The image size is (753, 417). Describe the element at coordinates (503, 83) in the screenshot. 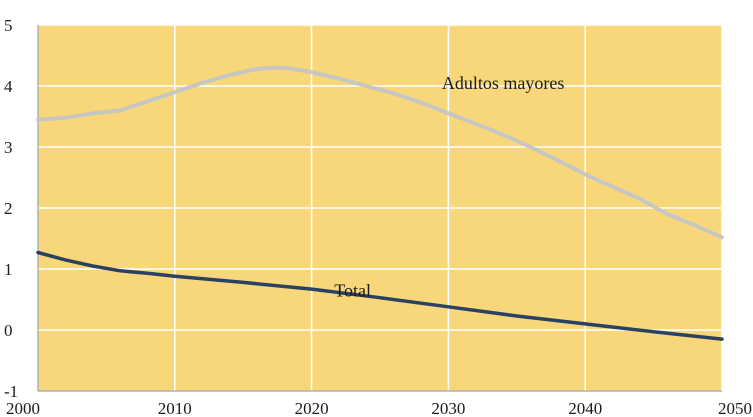

I see `annotation-label-0: Adultos mayores` at that location.